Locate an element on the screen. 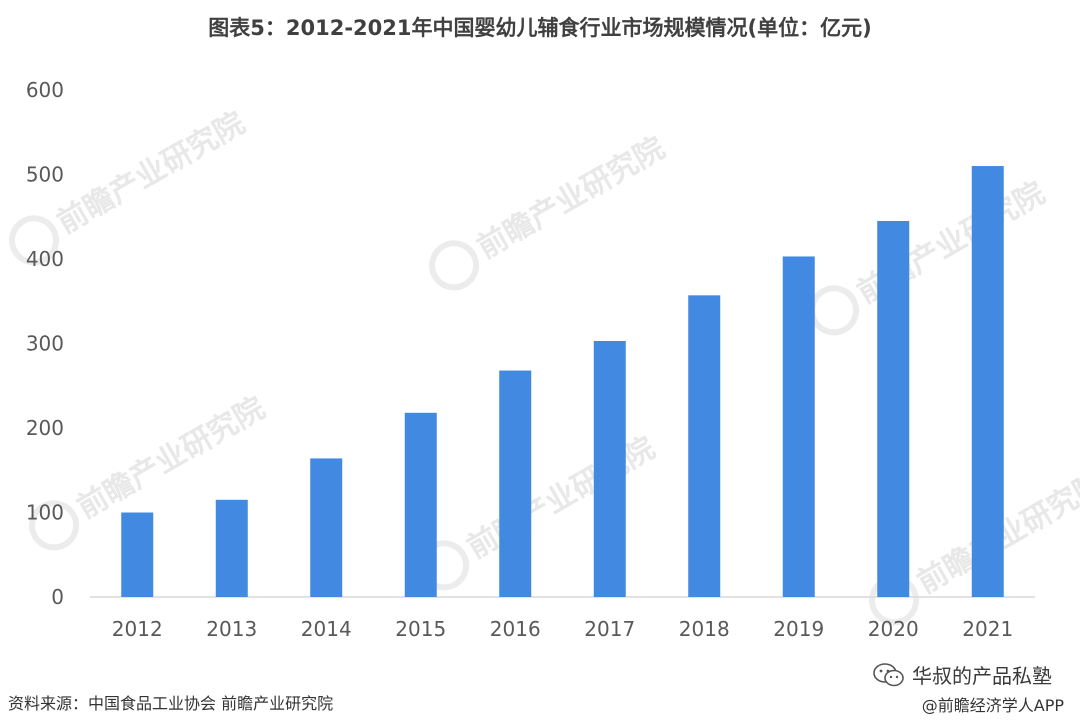 The height and width of the screenshot is (720, 1080). account-badge: 华叔的产品私塾 is located at coordinates (962, 674).